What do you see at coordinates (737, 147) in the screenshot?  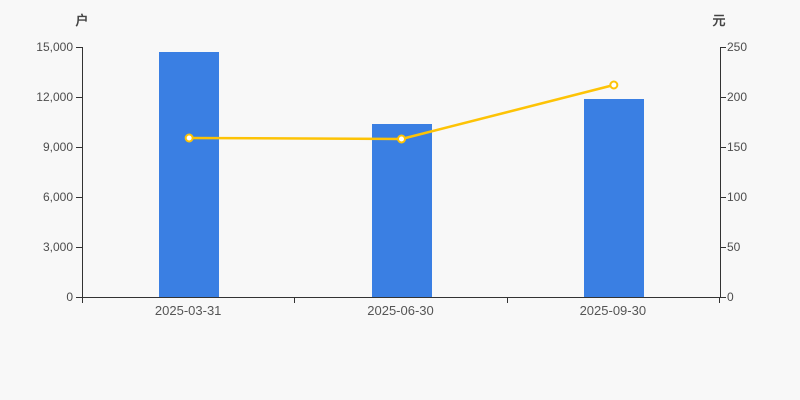 I see `right-axis-tick-label: 150` at bounding box center [737, 147].